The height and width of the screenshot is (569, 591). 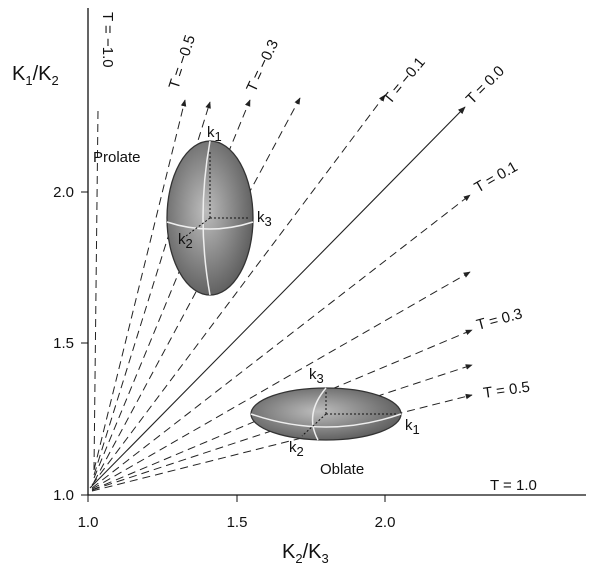 I want to click on y-axis-label: K1/K2, so click(x=35, y=75).